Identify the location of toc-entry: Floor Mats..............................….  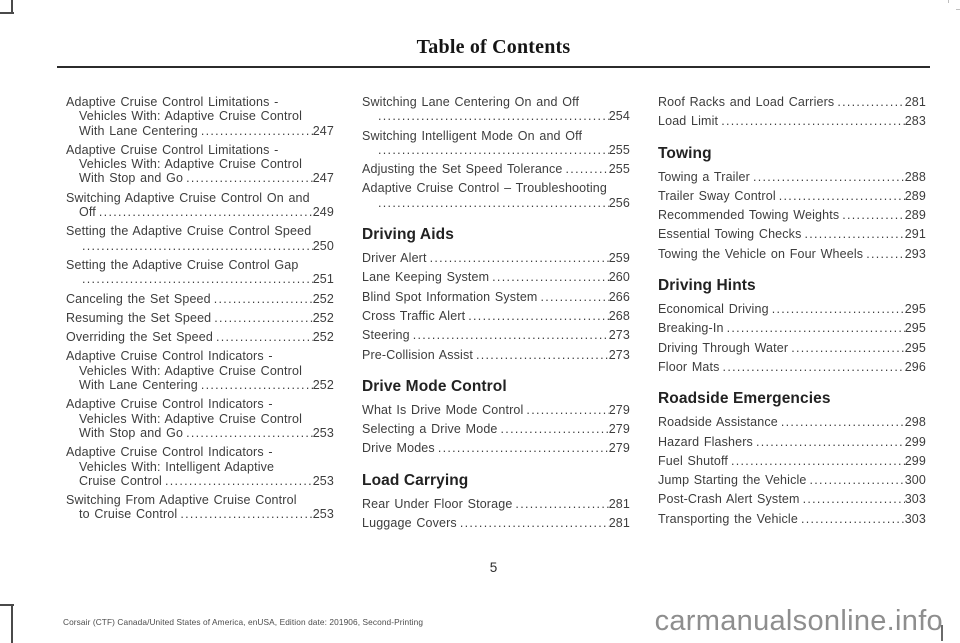
(792, 367).